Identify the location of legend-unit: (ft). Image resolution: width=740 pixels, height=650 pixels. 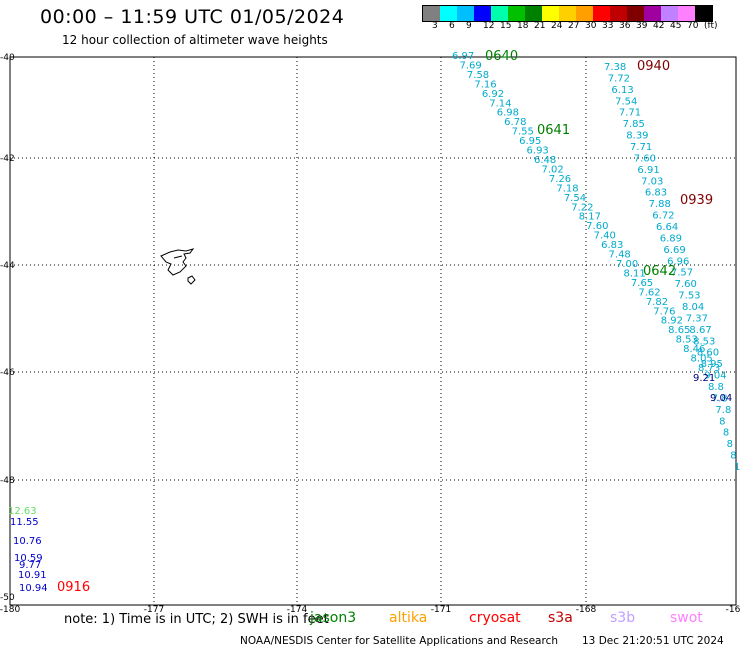
(711, 26).